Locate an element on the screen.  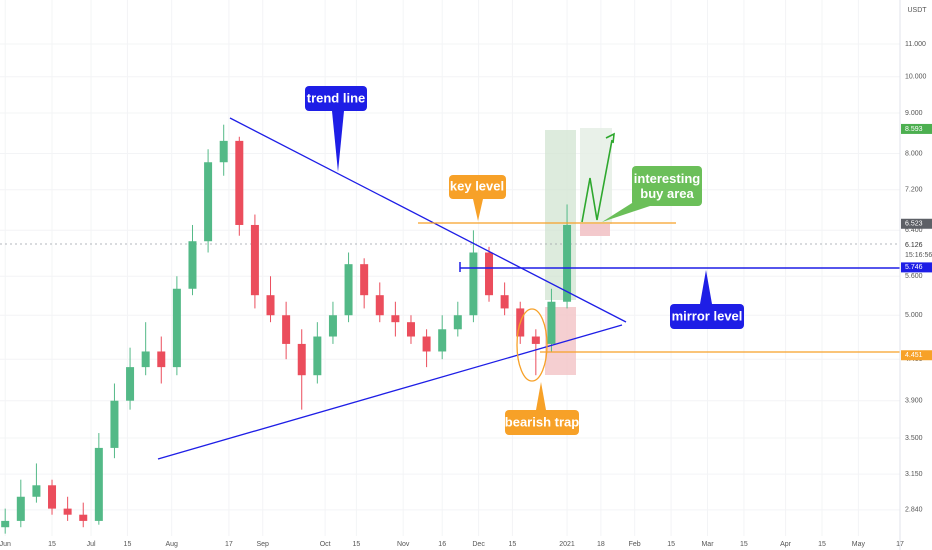
callout-wrap: interesting buy area is located at coordinates (667, 186).